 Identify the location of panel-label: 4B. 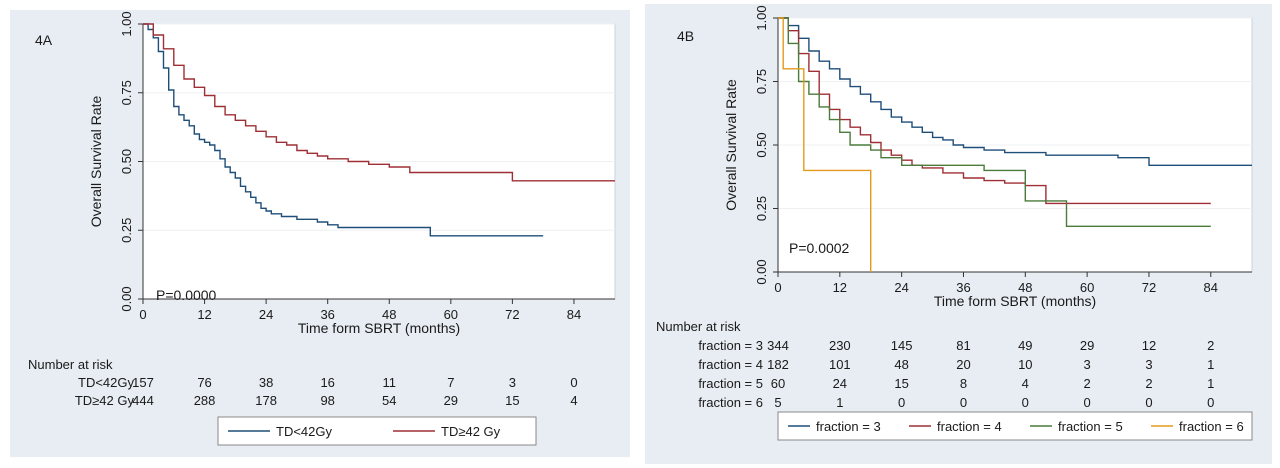
(685, 36).